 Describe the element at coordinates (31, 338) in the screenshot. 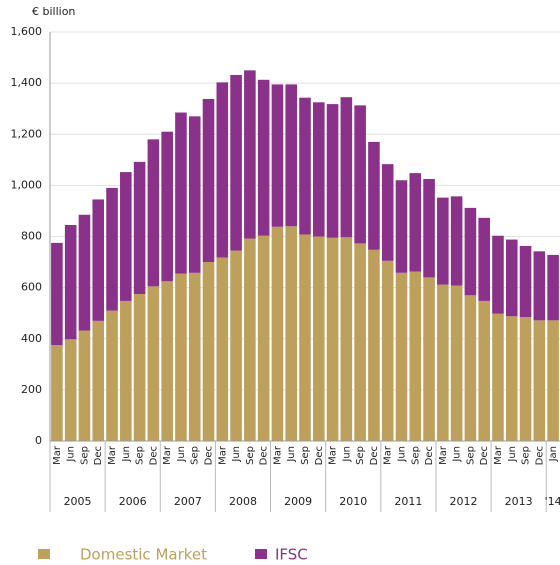

I see `y-tick-label: 400` at that location.